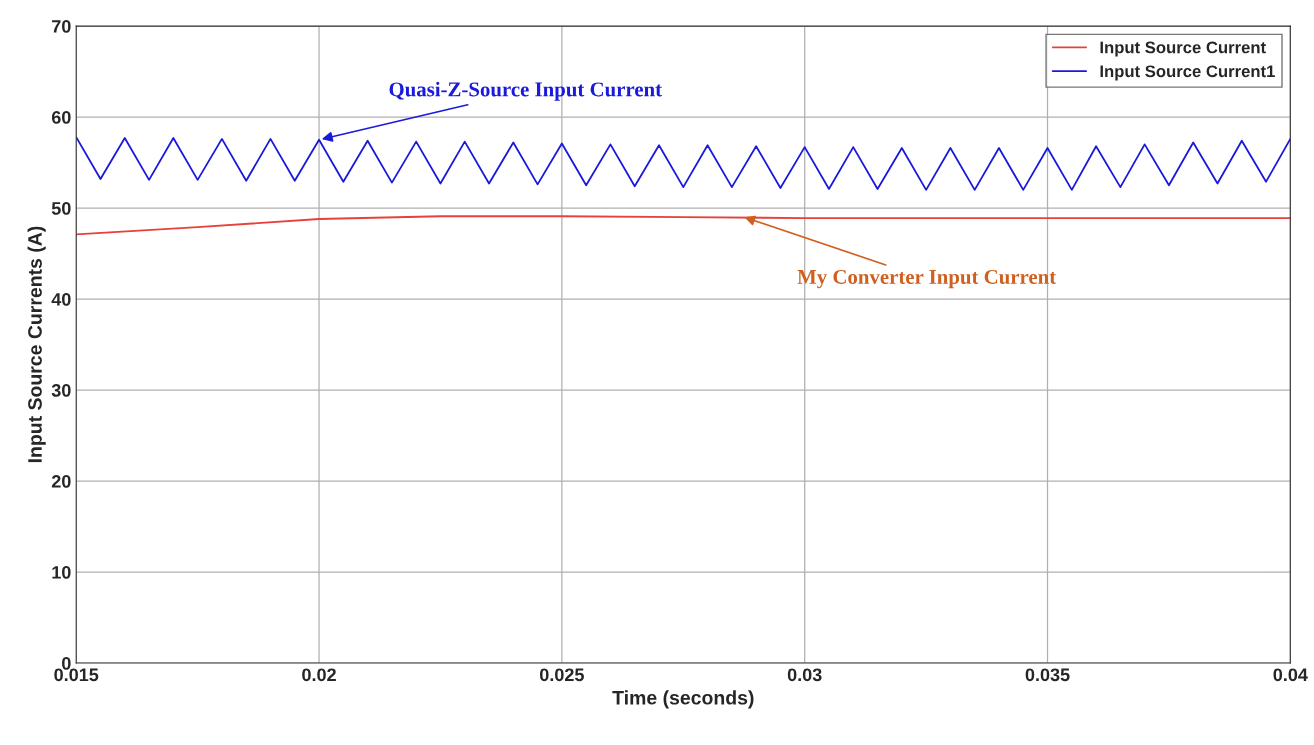 The height and width of the screenshot is (745, 1314). Describe the element at coordinates (76, 675) in the screenshot. I see `x-tick-label: 0.015` at that location.